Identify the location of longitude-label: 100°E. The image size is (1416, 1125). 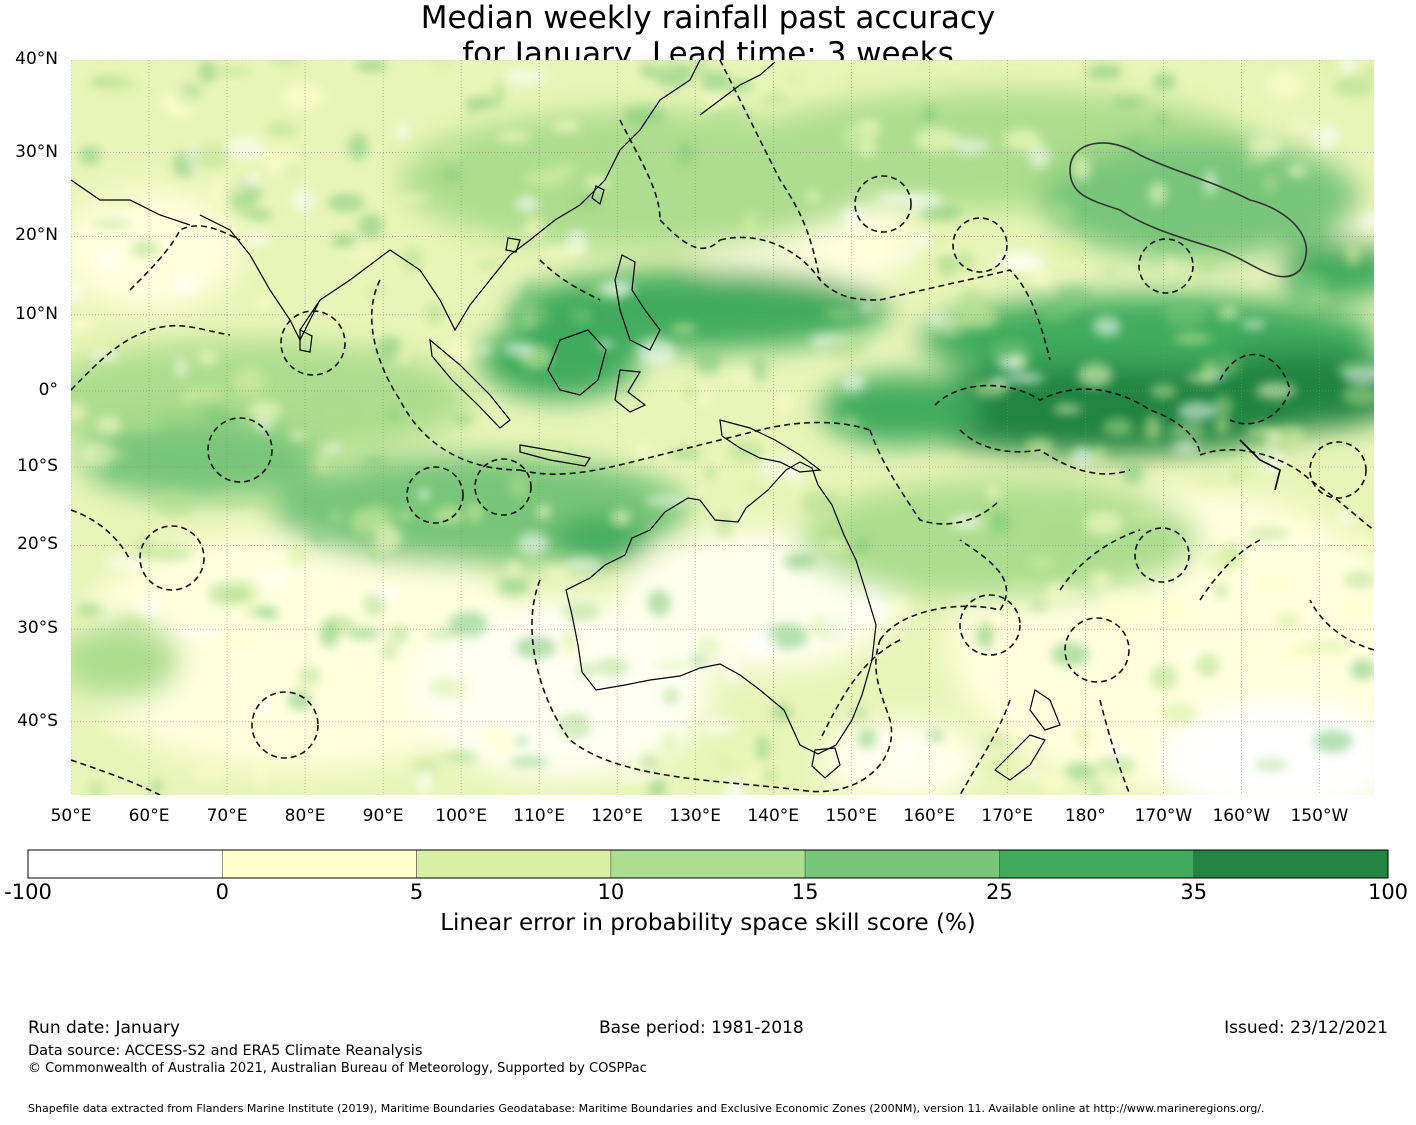
(461, 816).